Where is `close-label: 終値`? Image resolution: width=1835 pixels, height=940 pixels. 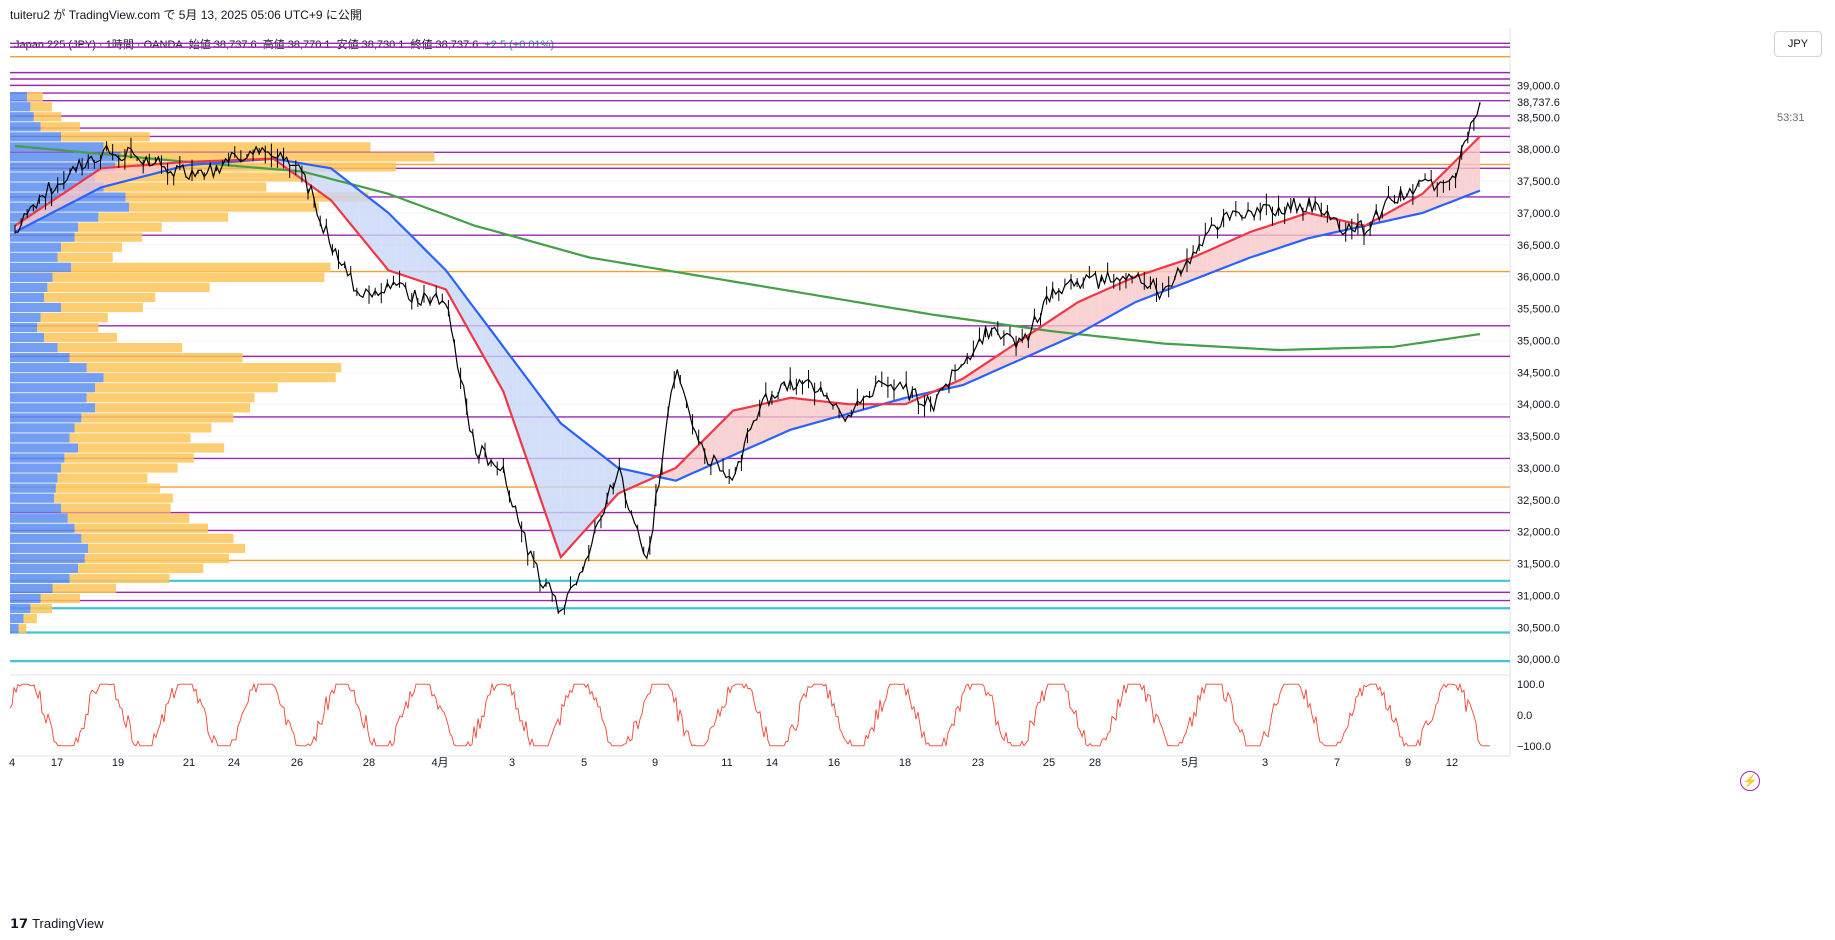 close-label: 終値 is located at coordinates (421, 45).